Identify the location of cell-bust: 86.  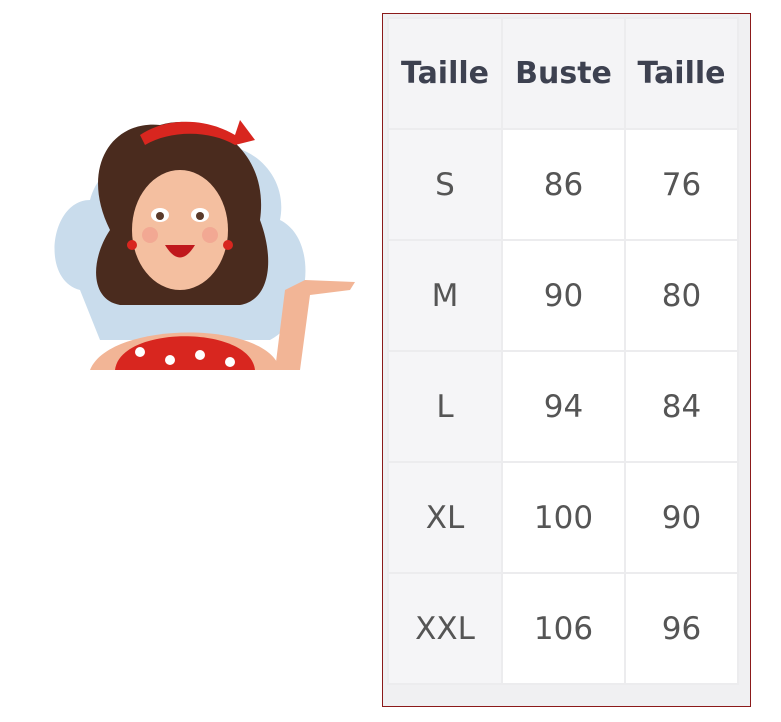
(563, 184).